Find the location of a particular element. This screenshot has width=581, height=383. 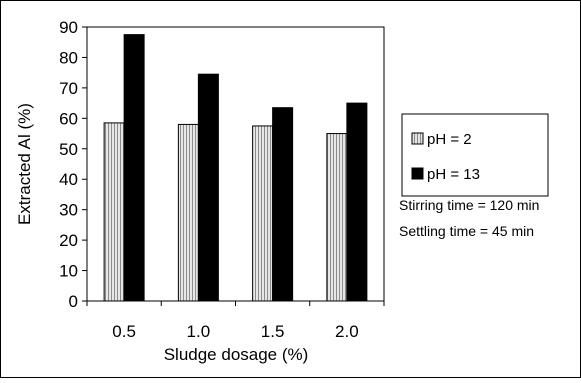

legend: pH = 2 pH = 13 is located at coordinates (475, 155).